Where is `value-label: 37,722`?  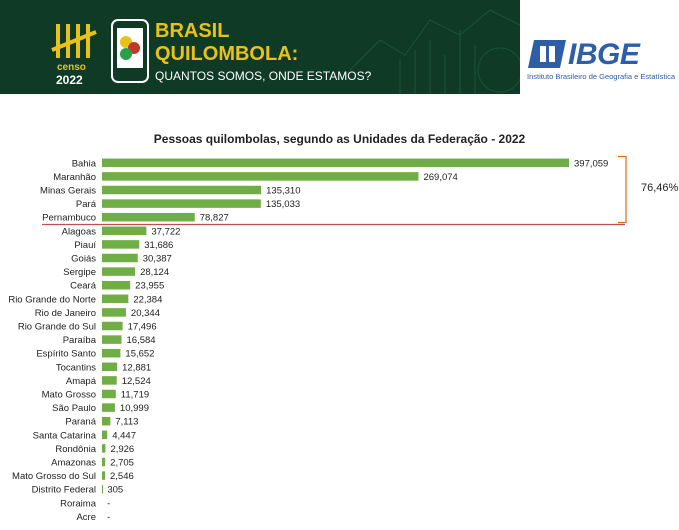
value-label: 37,722 is located at coordinates (165, 231).